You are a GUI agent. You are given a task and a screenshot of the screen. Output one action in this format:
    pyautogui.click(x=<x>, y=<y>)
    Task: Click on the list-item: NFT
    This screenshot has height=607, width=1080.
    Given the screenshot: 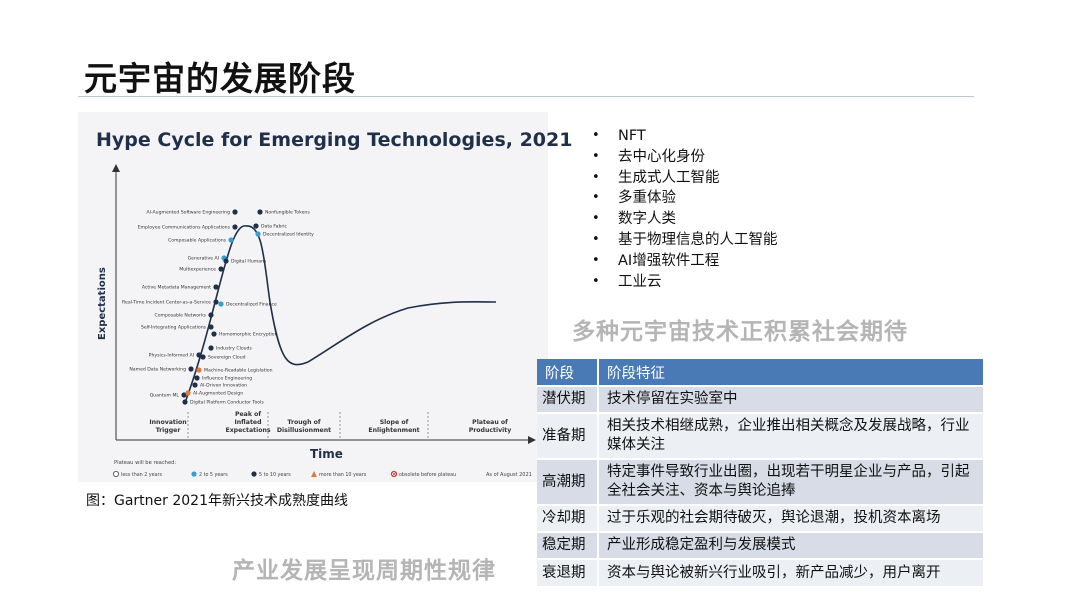 What is the action you would take?
    pyautogui.click(x=684, y=136)
    